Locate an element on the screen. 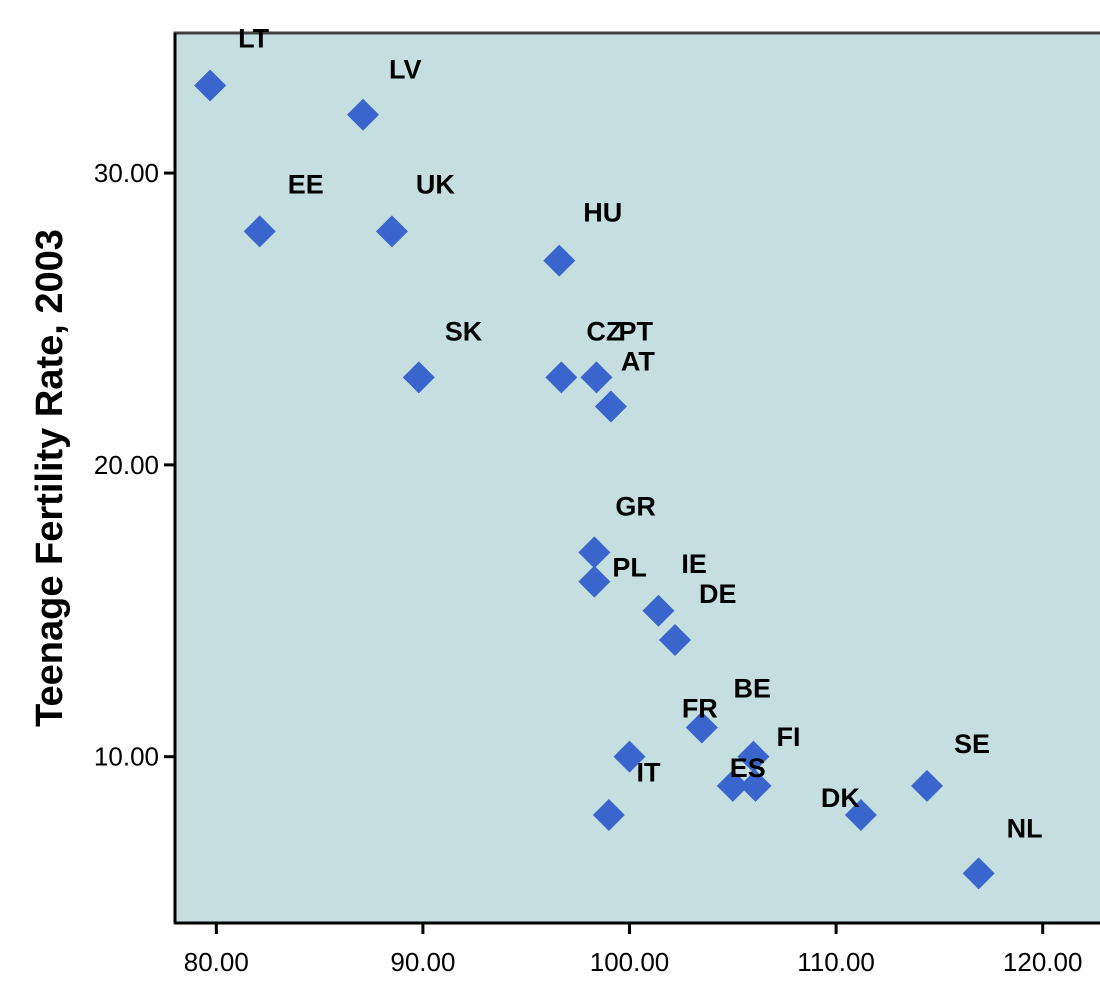 The image size is (1100, 985). data-point-label: UK is located at coordinates (435, 184).